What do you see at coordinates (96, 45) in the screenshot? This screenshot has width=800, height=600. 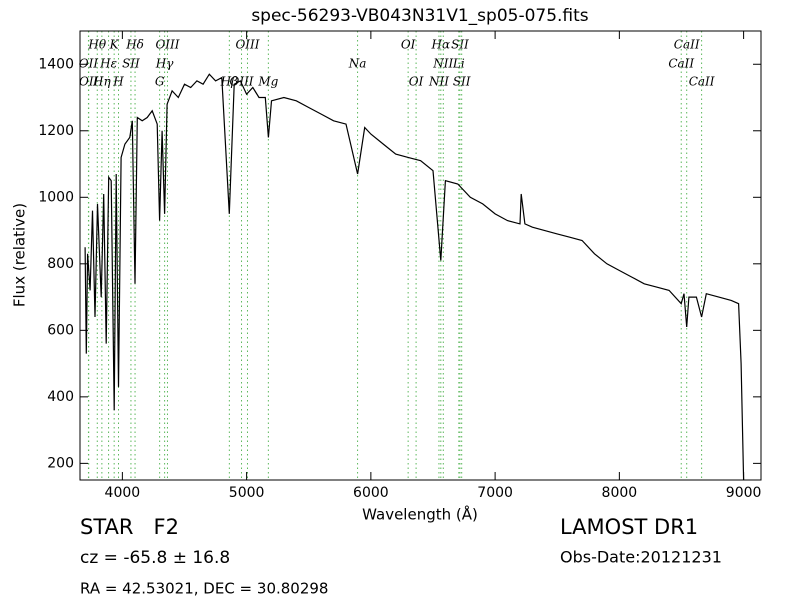 I see `spectral-line-label: Hθ` at bounding box center [96, 45].